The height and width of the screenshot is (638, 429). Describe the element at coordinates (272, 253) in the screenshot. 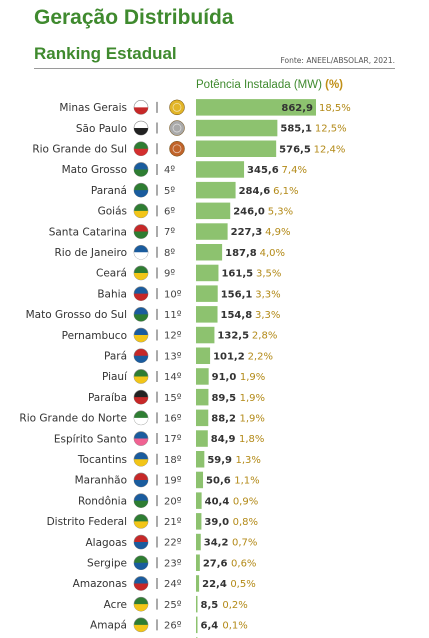

I see `percent-label: 4,0%` at that location.